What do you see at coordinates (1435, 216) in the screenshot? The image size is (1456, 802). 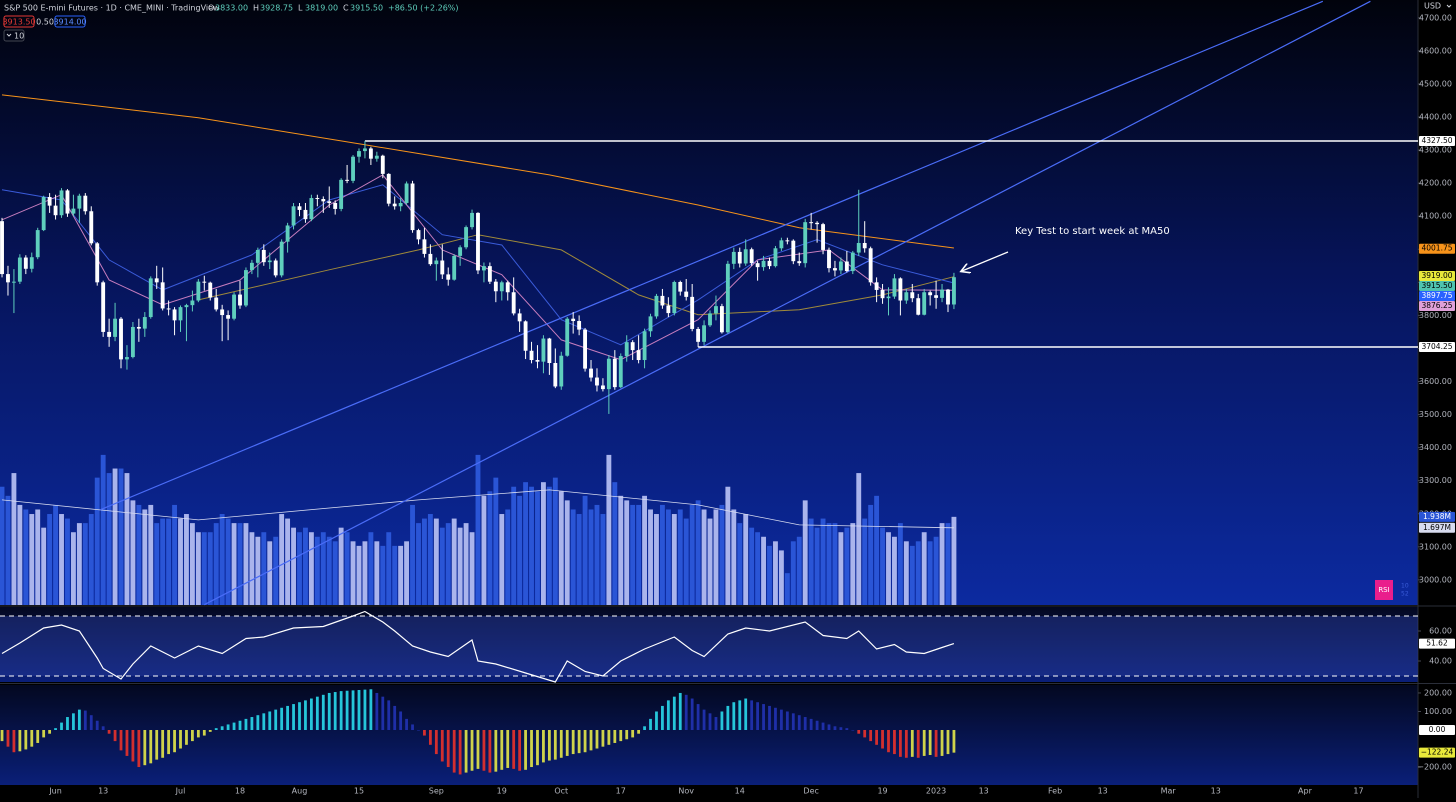 I see `y-tick-label: 4100.00` at bounding box center [1435, 216].